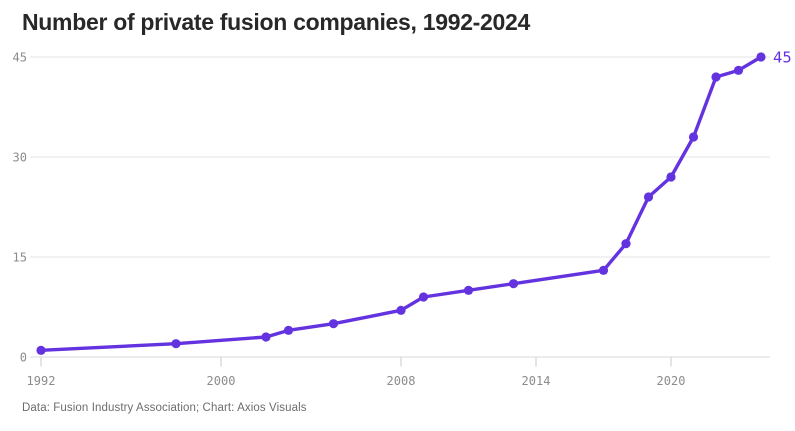 This screenshot has width=795, height=431. Describe the element at coordinates (23, 358) in the screenshot. I see `y-axis-label: 0` at that location.